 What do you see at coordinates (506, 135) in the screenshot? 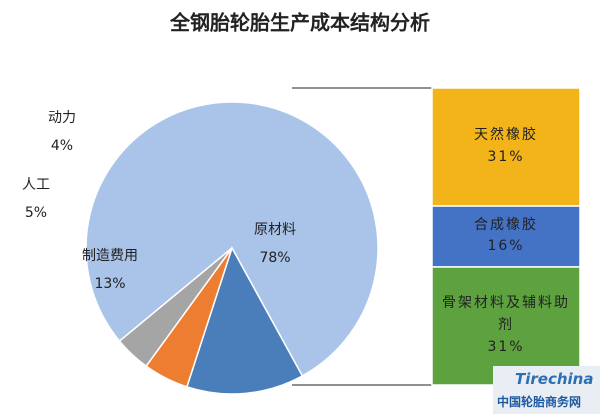
I see `bar-category: 天然橡胶` at bounding box center [506, 135].